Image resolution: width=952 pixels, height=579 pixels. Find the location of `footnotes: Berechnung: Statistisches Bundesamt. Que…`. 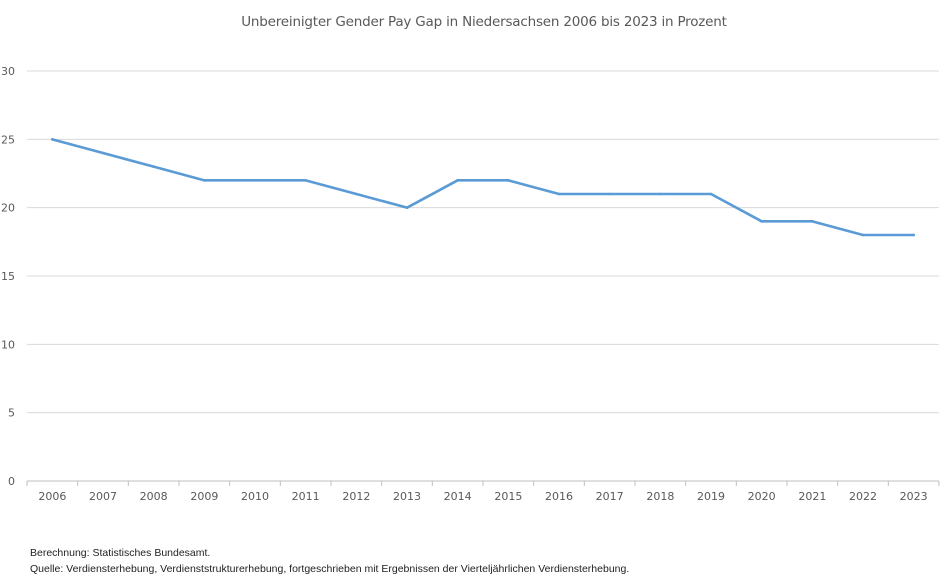

footnotes: Berechnung: Statistisches Bundesamt. Que… is located at coordinates (329, 561).